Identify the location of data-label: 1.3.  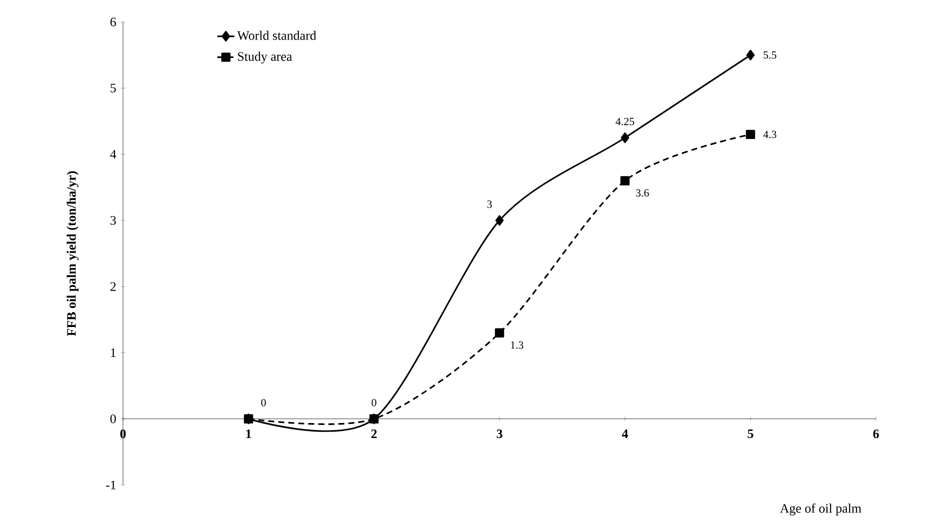
(517, 345).